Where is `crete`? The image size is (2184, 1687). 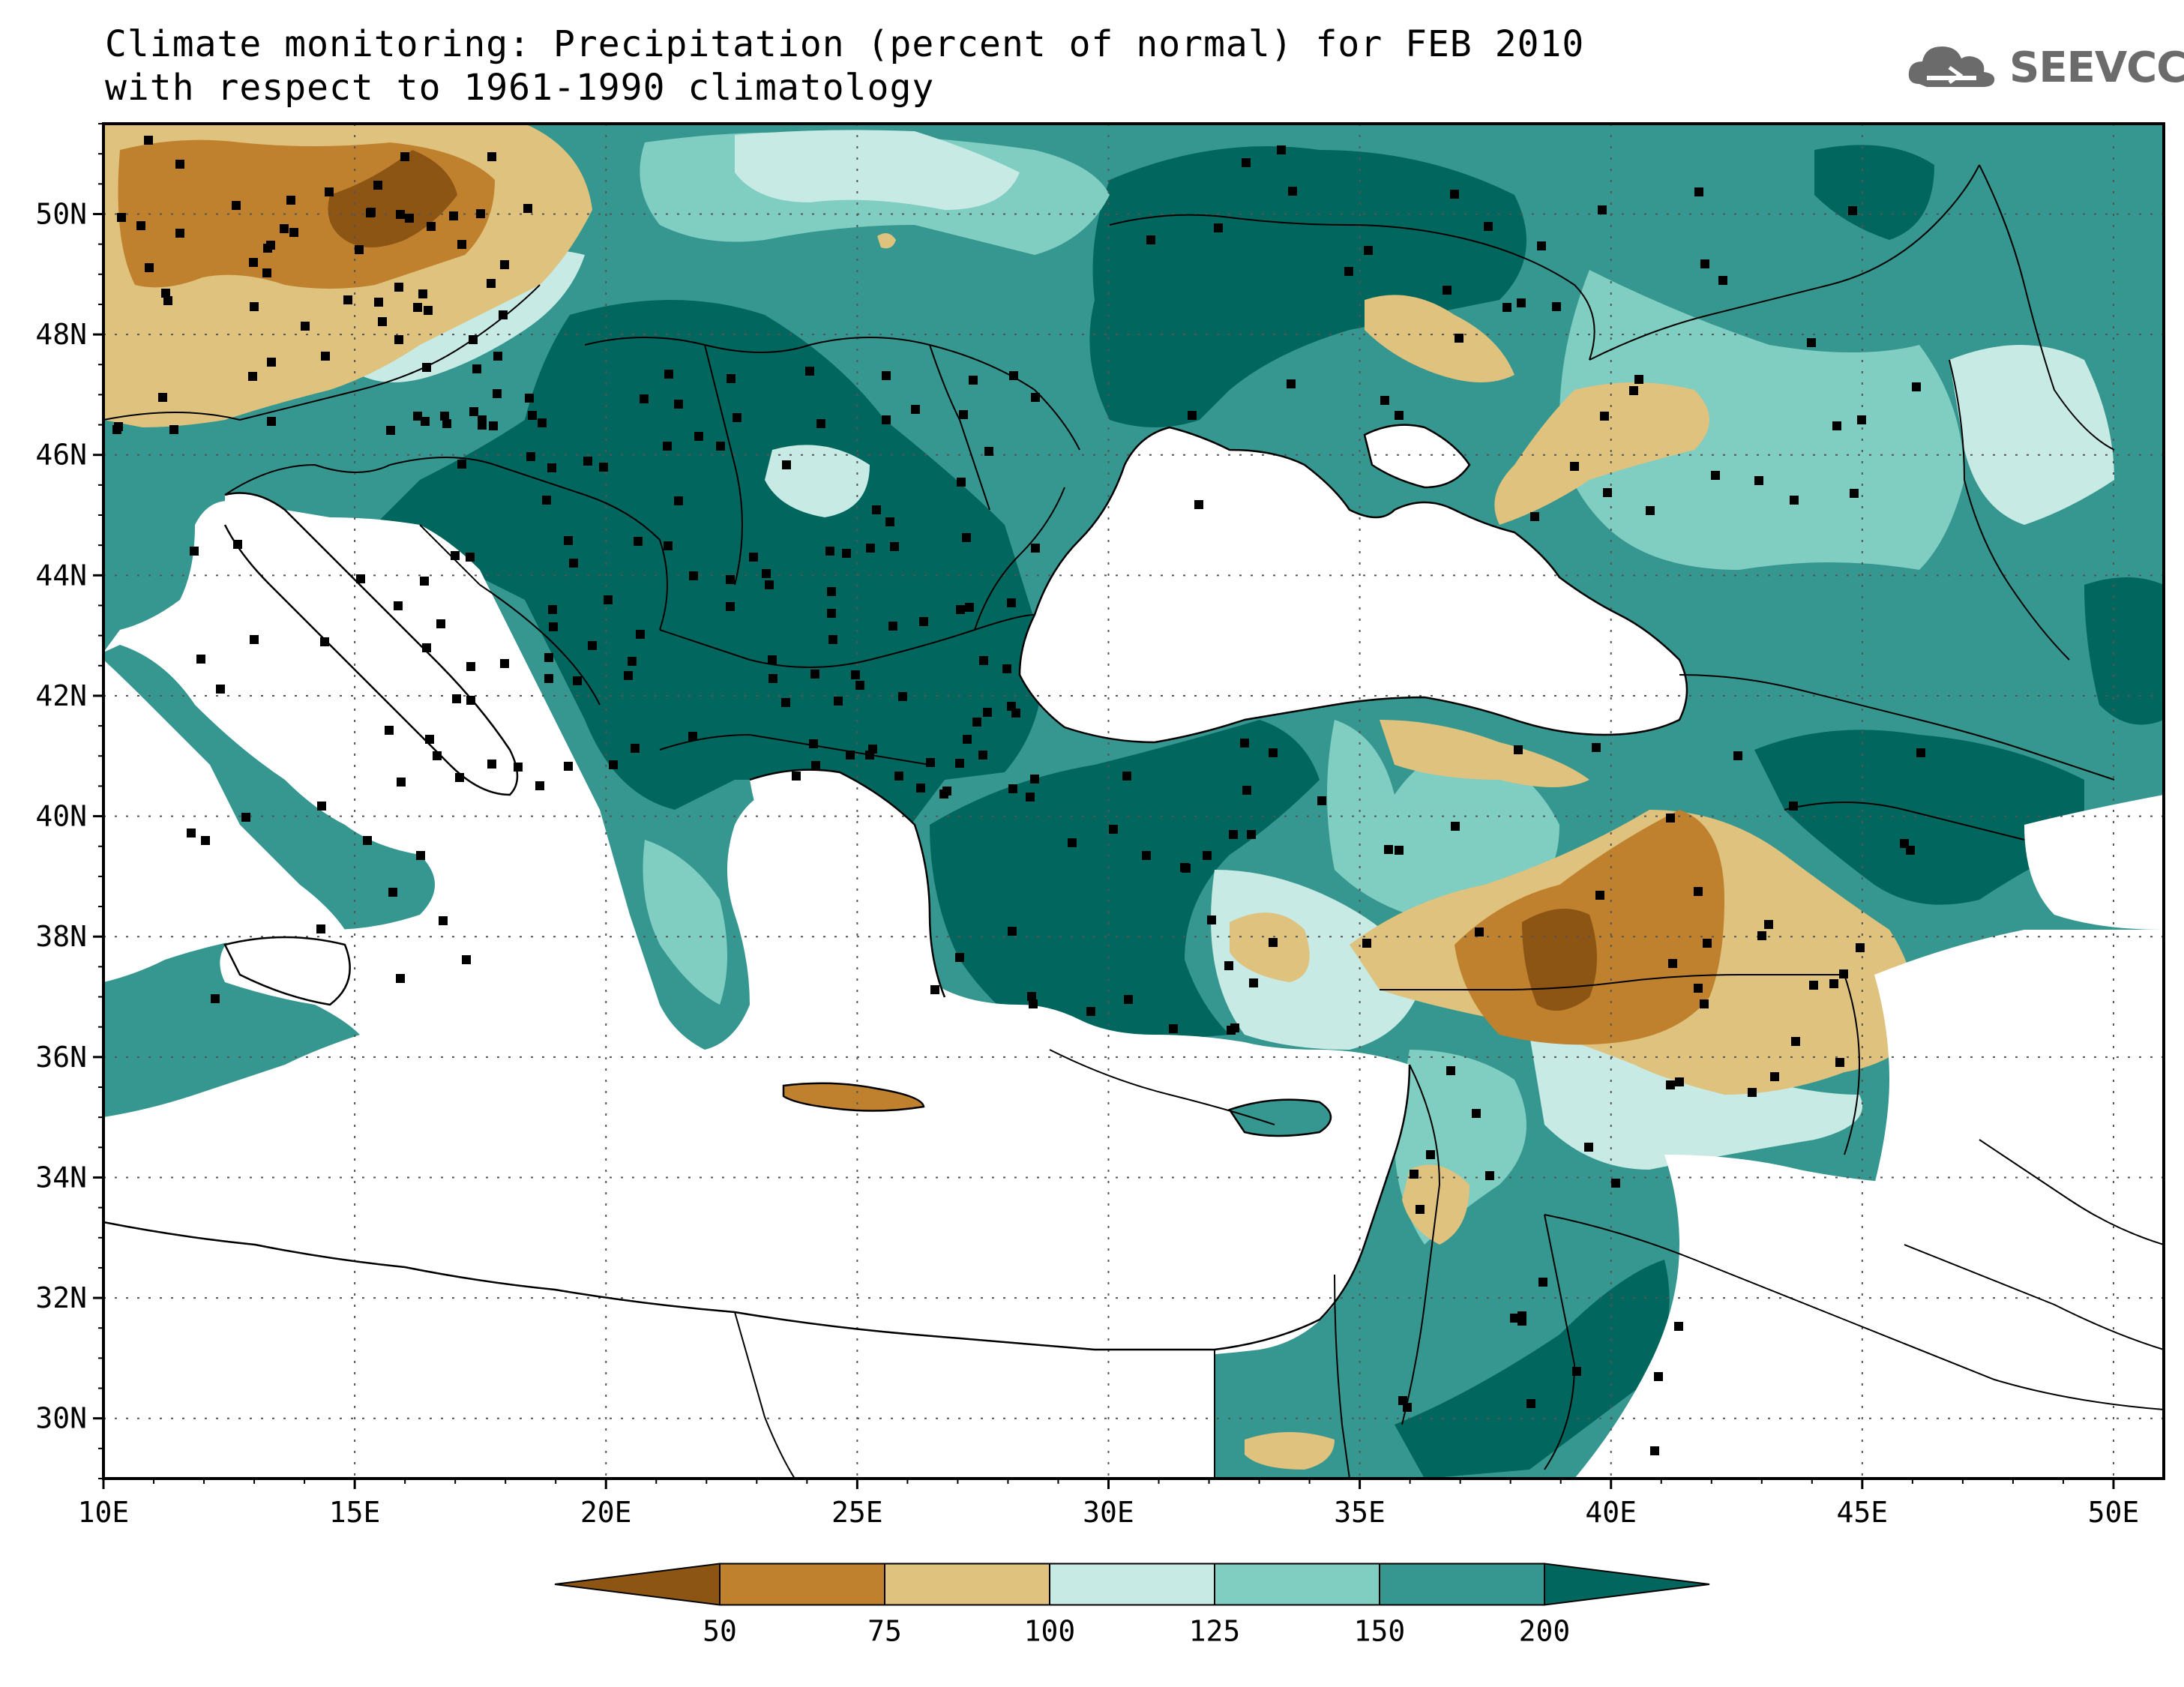 crete is located at coordinates (853, 1097).